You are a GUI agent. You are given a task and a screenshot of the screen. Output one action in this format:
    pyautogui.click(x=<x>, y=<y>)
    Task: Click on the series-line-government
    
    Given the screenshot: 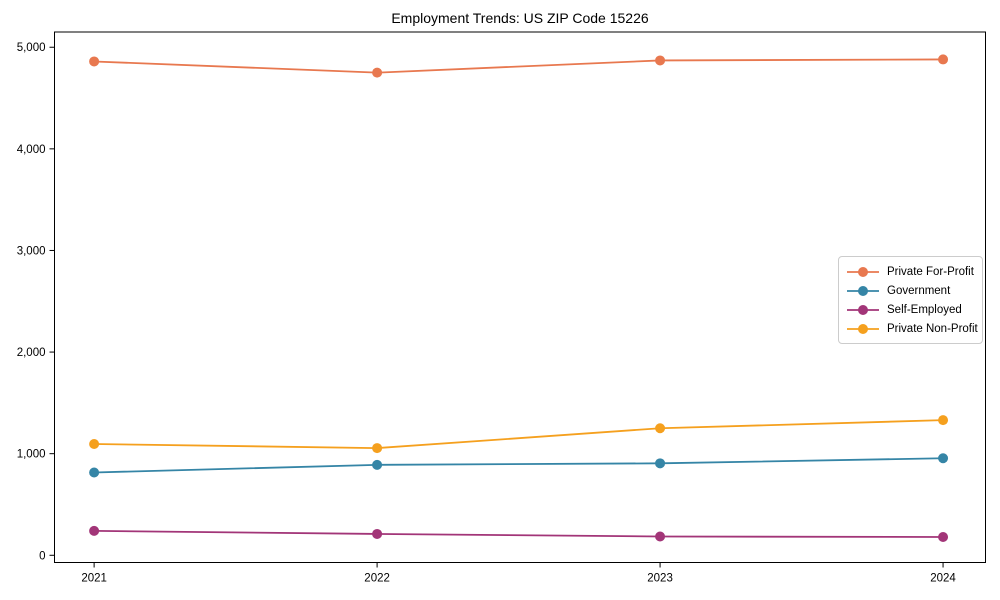 What is the action you would take?
    pyautogui.click(x=519, y=465)
    